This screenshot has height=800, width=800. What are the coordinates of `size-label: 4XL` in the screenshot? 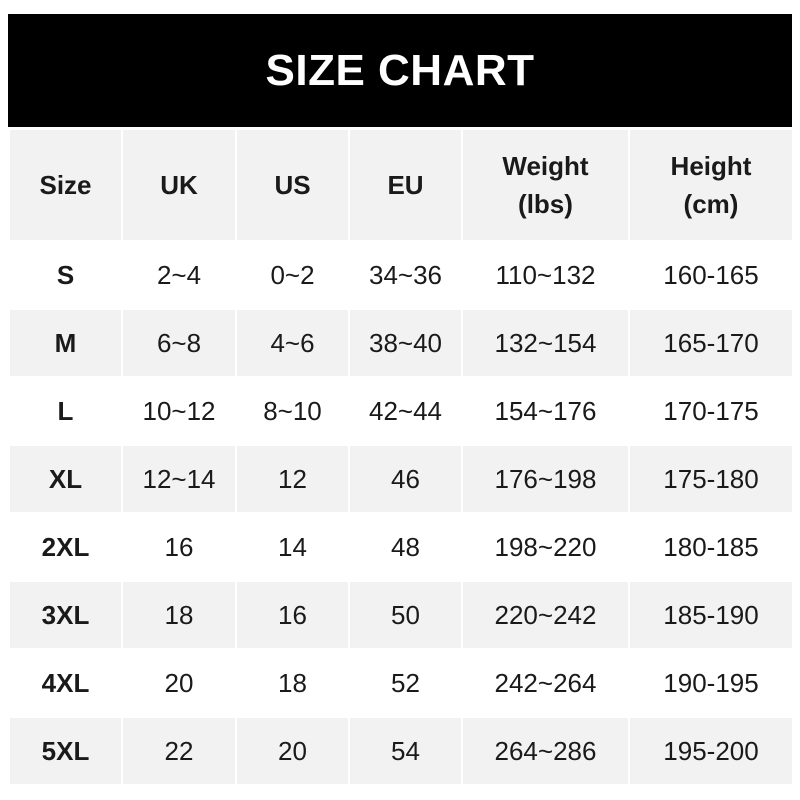 It's located at (65, 683).